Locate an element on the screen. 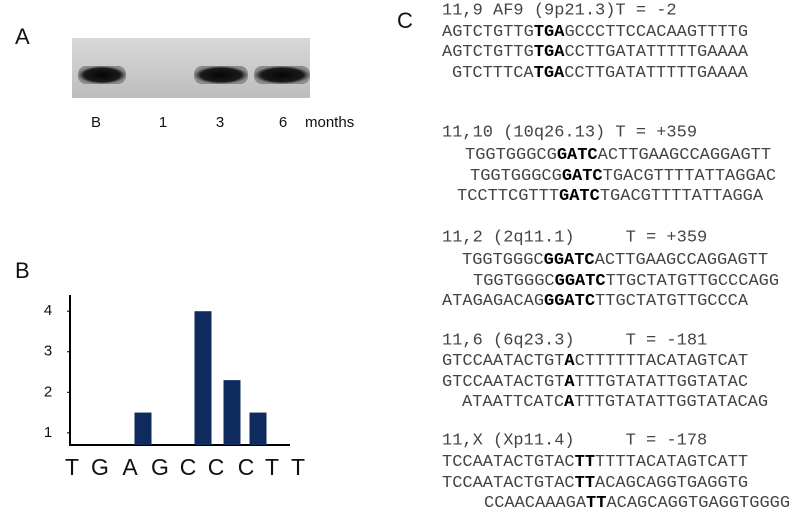 The height and width of the screenshot is (511, 800). sequence-segment: TTGCTATGTTGCCCA is located at coordinates (672, 301).